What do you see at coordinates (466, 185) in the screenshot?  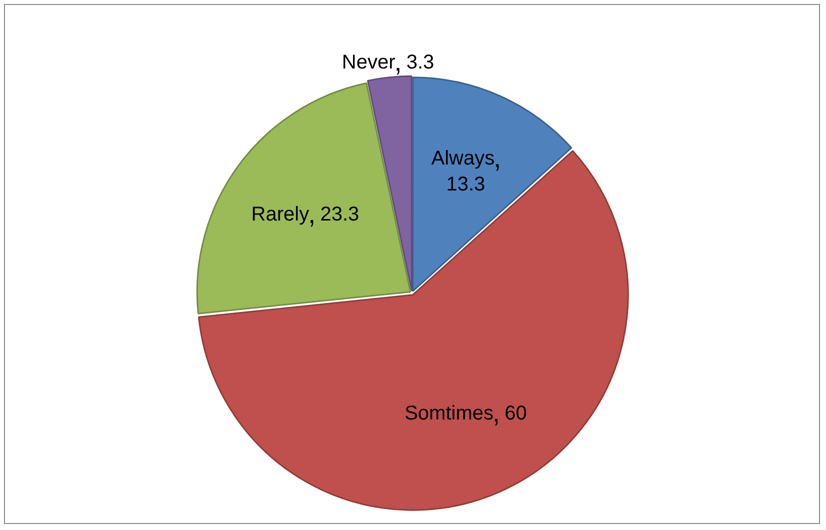 I see `data-label: 13.3` at bounding box center [466, 185].